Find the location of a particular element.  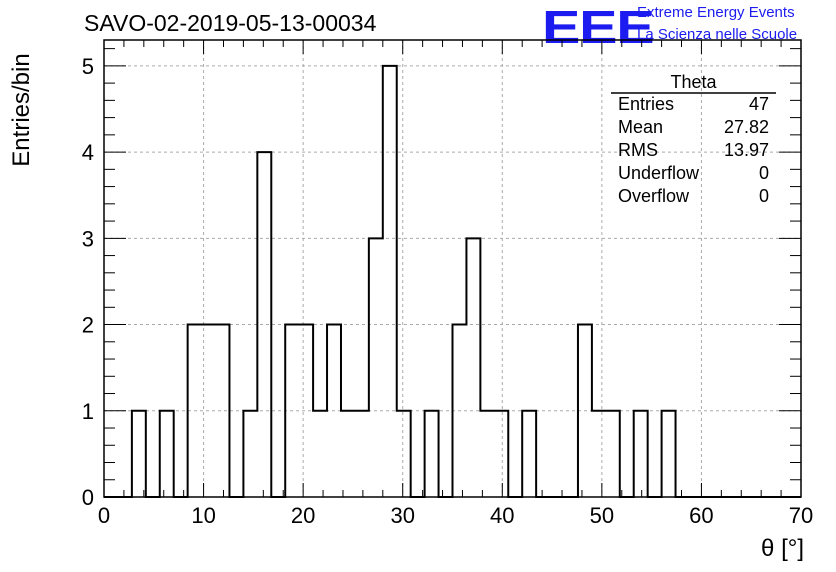

stats-row-label: Overflow is located at coordinates (654, 196).